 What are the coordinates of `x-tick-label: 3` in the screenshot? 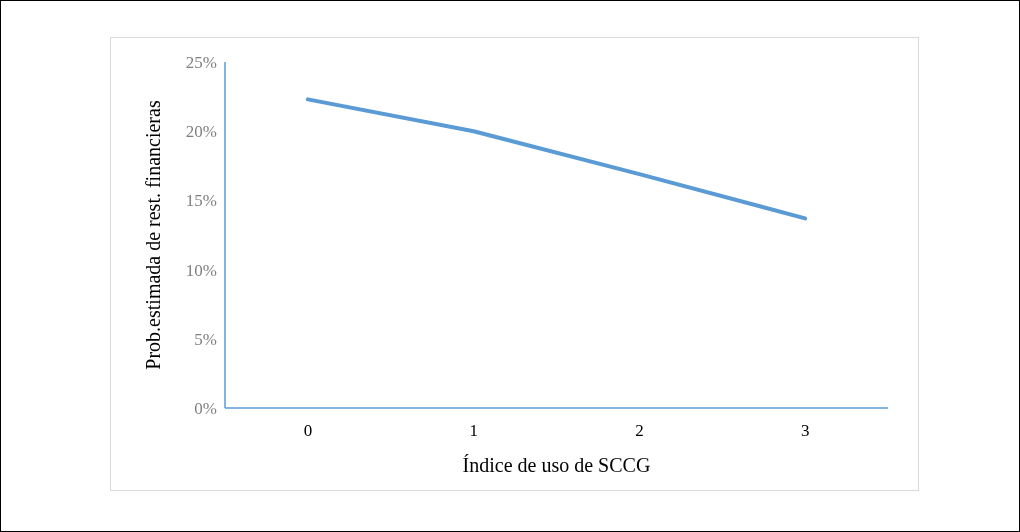 It's located at (805, 430).